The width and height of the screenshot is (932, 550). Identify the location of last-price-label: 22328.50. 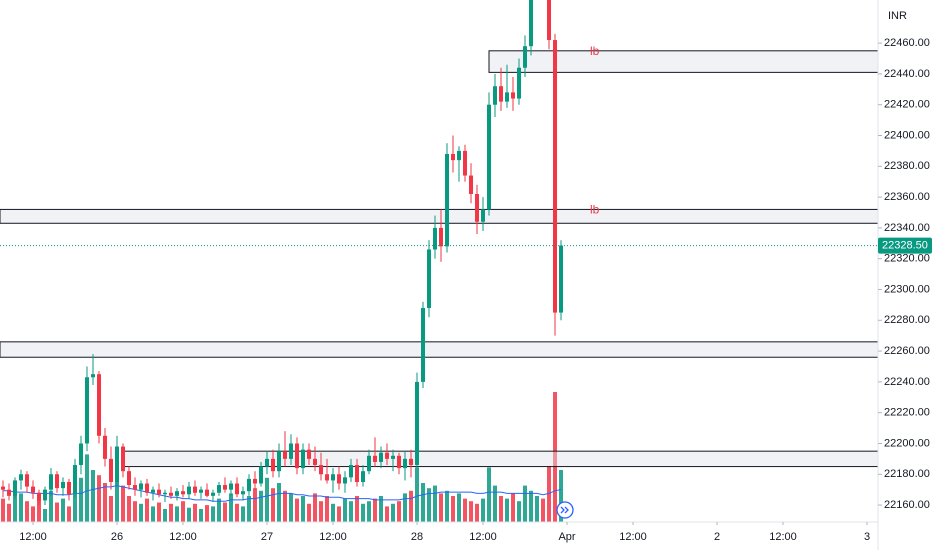
(905, 246).